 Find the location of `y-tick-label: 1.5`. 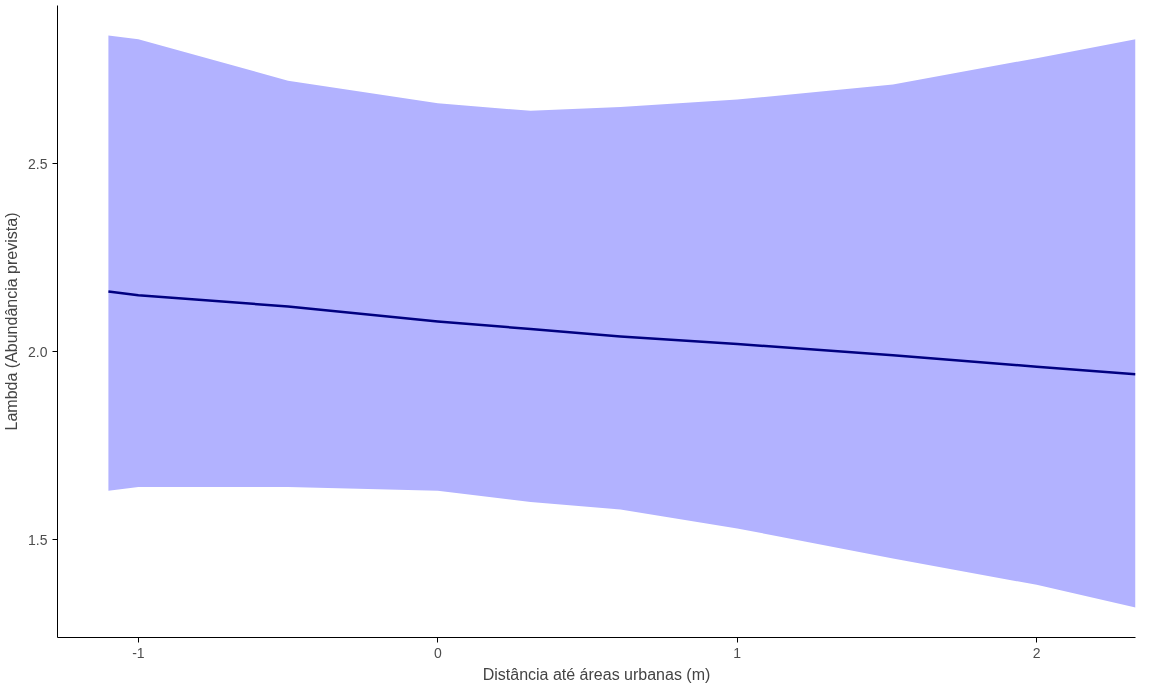

y-tick-label: 1.5 is located at coordinates (38, 539).